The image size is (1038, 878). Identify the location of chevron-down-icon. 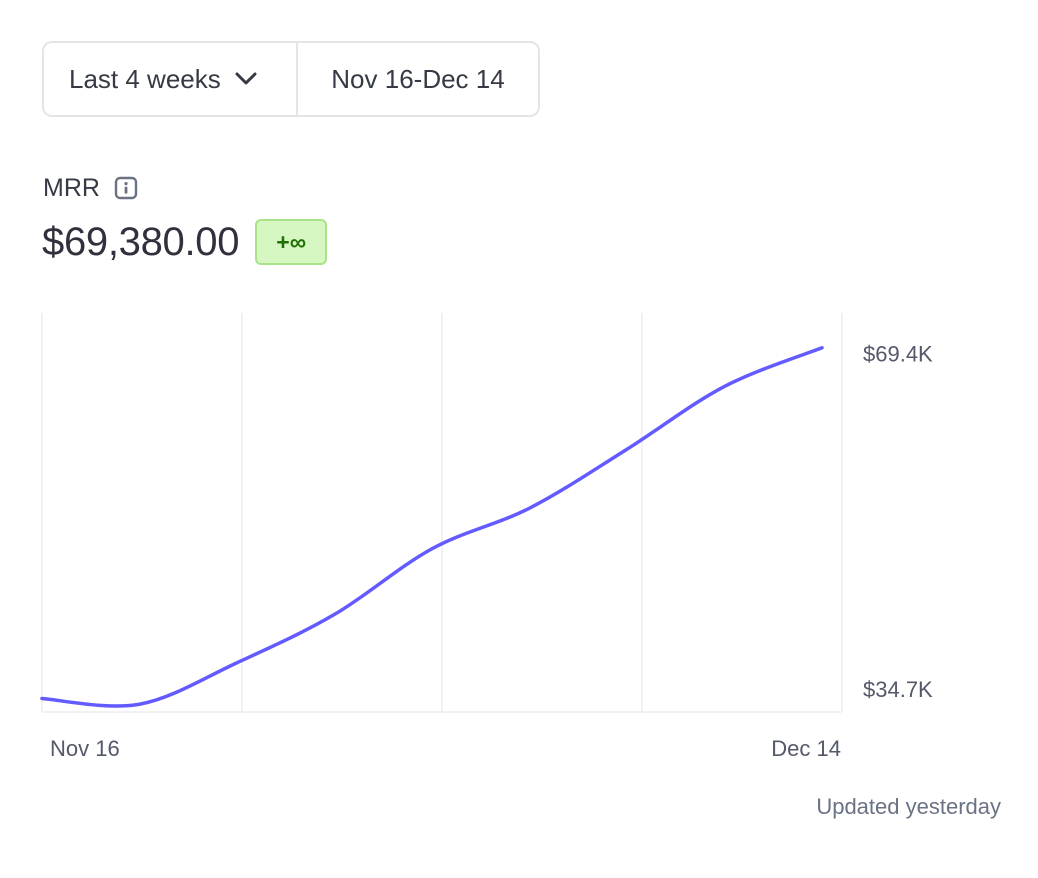
(246, 79).